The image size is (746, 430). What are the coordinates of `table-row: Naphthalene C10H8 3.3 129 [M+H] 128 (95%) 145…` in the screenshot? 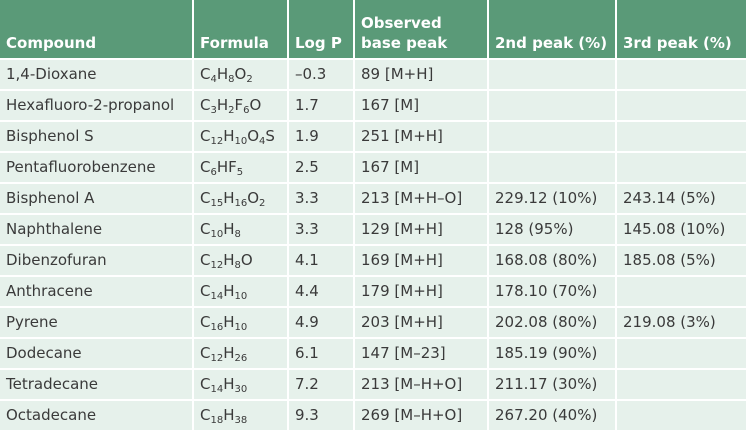 It's located at (373, 229).